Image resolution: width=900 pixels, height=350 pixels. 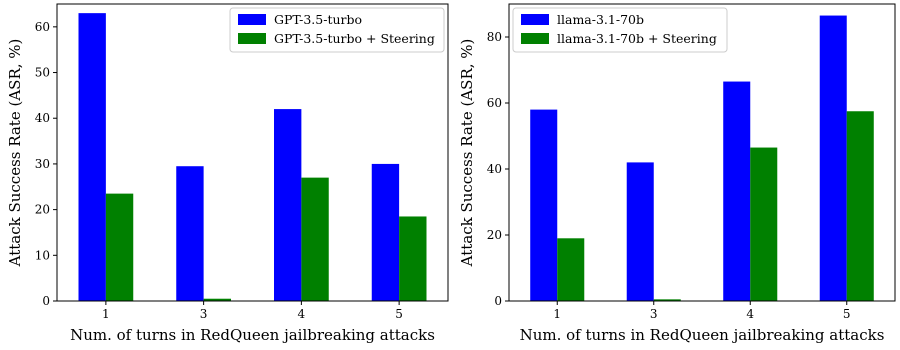 What do you see at coordinates (354, 38) in the screenshot?
I see `legend-label: GPT-3.5-turbo + Steering` at bounding box center [354, 38].